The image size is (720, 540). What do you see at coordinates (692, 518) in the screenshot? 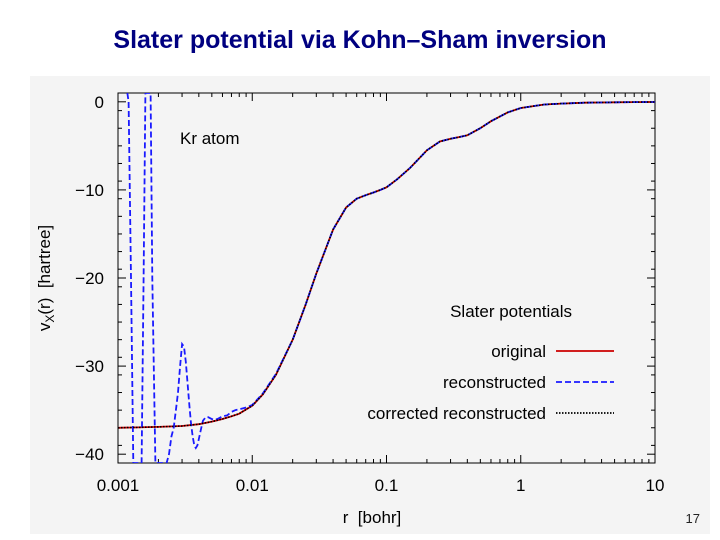
I see `page-number: 17` at bounding box center [692, 518].